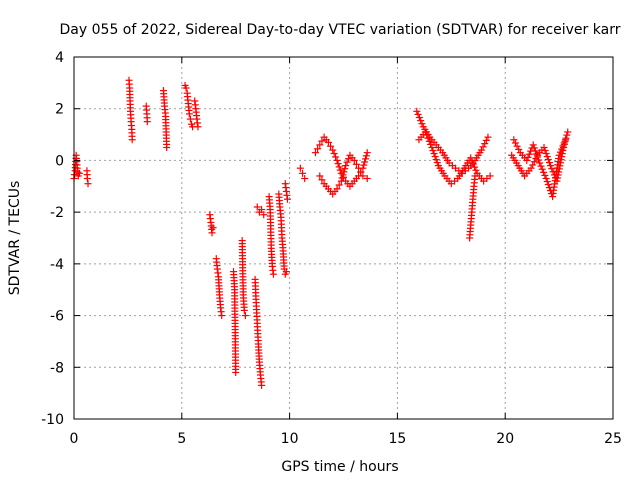  I want to click on y-axis-label: SDTVAR / TECUs, so click(15, 238).